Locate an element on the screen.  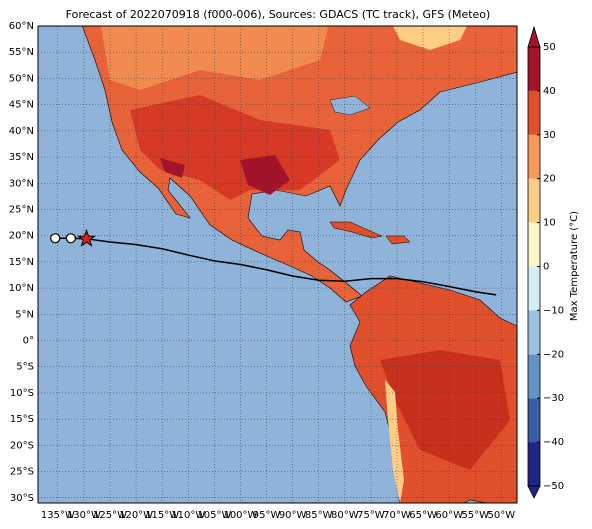
colorbar-tick-label: −30 is located at coordinates (553, 398).